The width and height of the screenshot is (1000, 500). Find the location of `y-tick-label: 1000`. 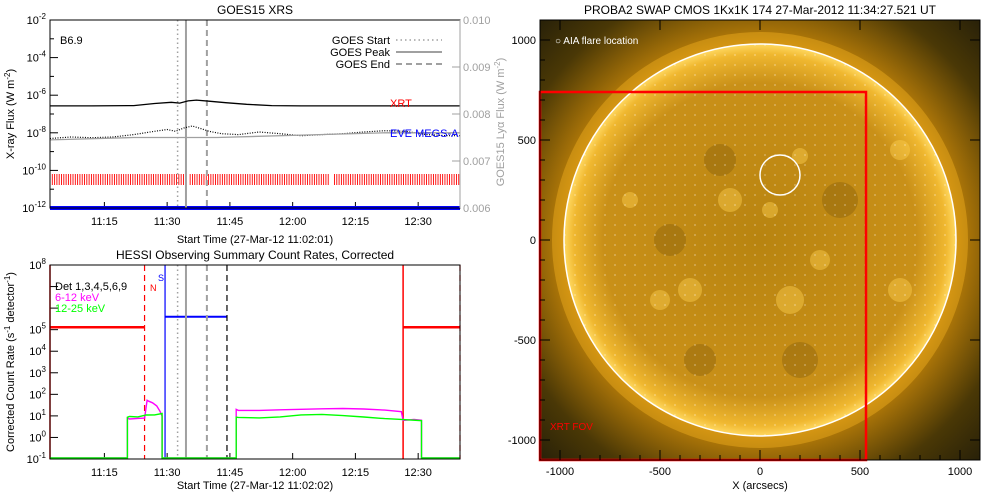

y-tick-label: 1000 is located at coordinates (524, 41).